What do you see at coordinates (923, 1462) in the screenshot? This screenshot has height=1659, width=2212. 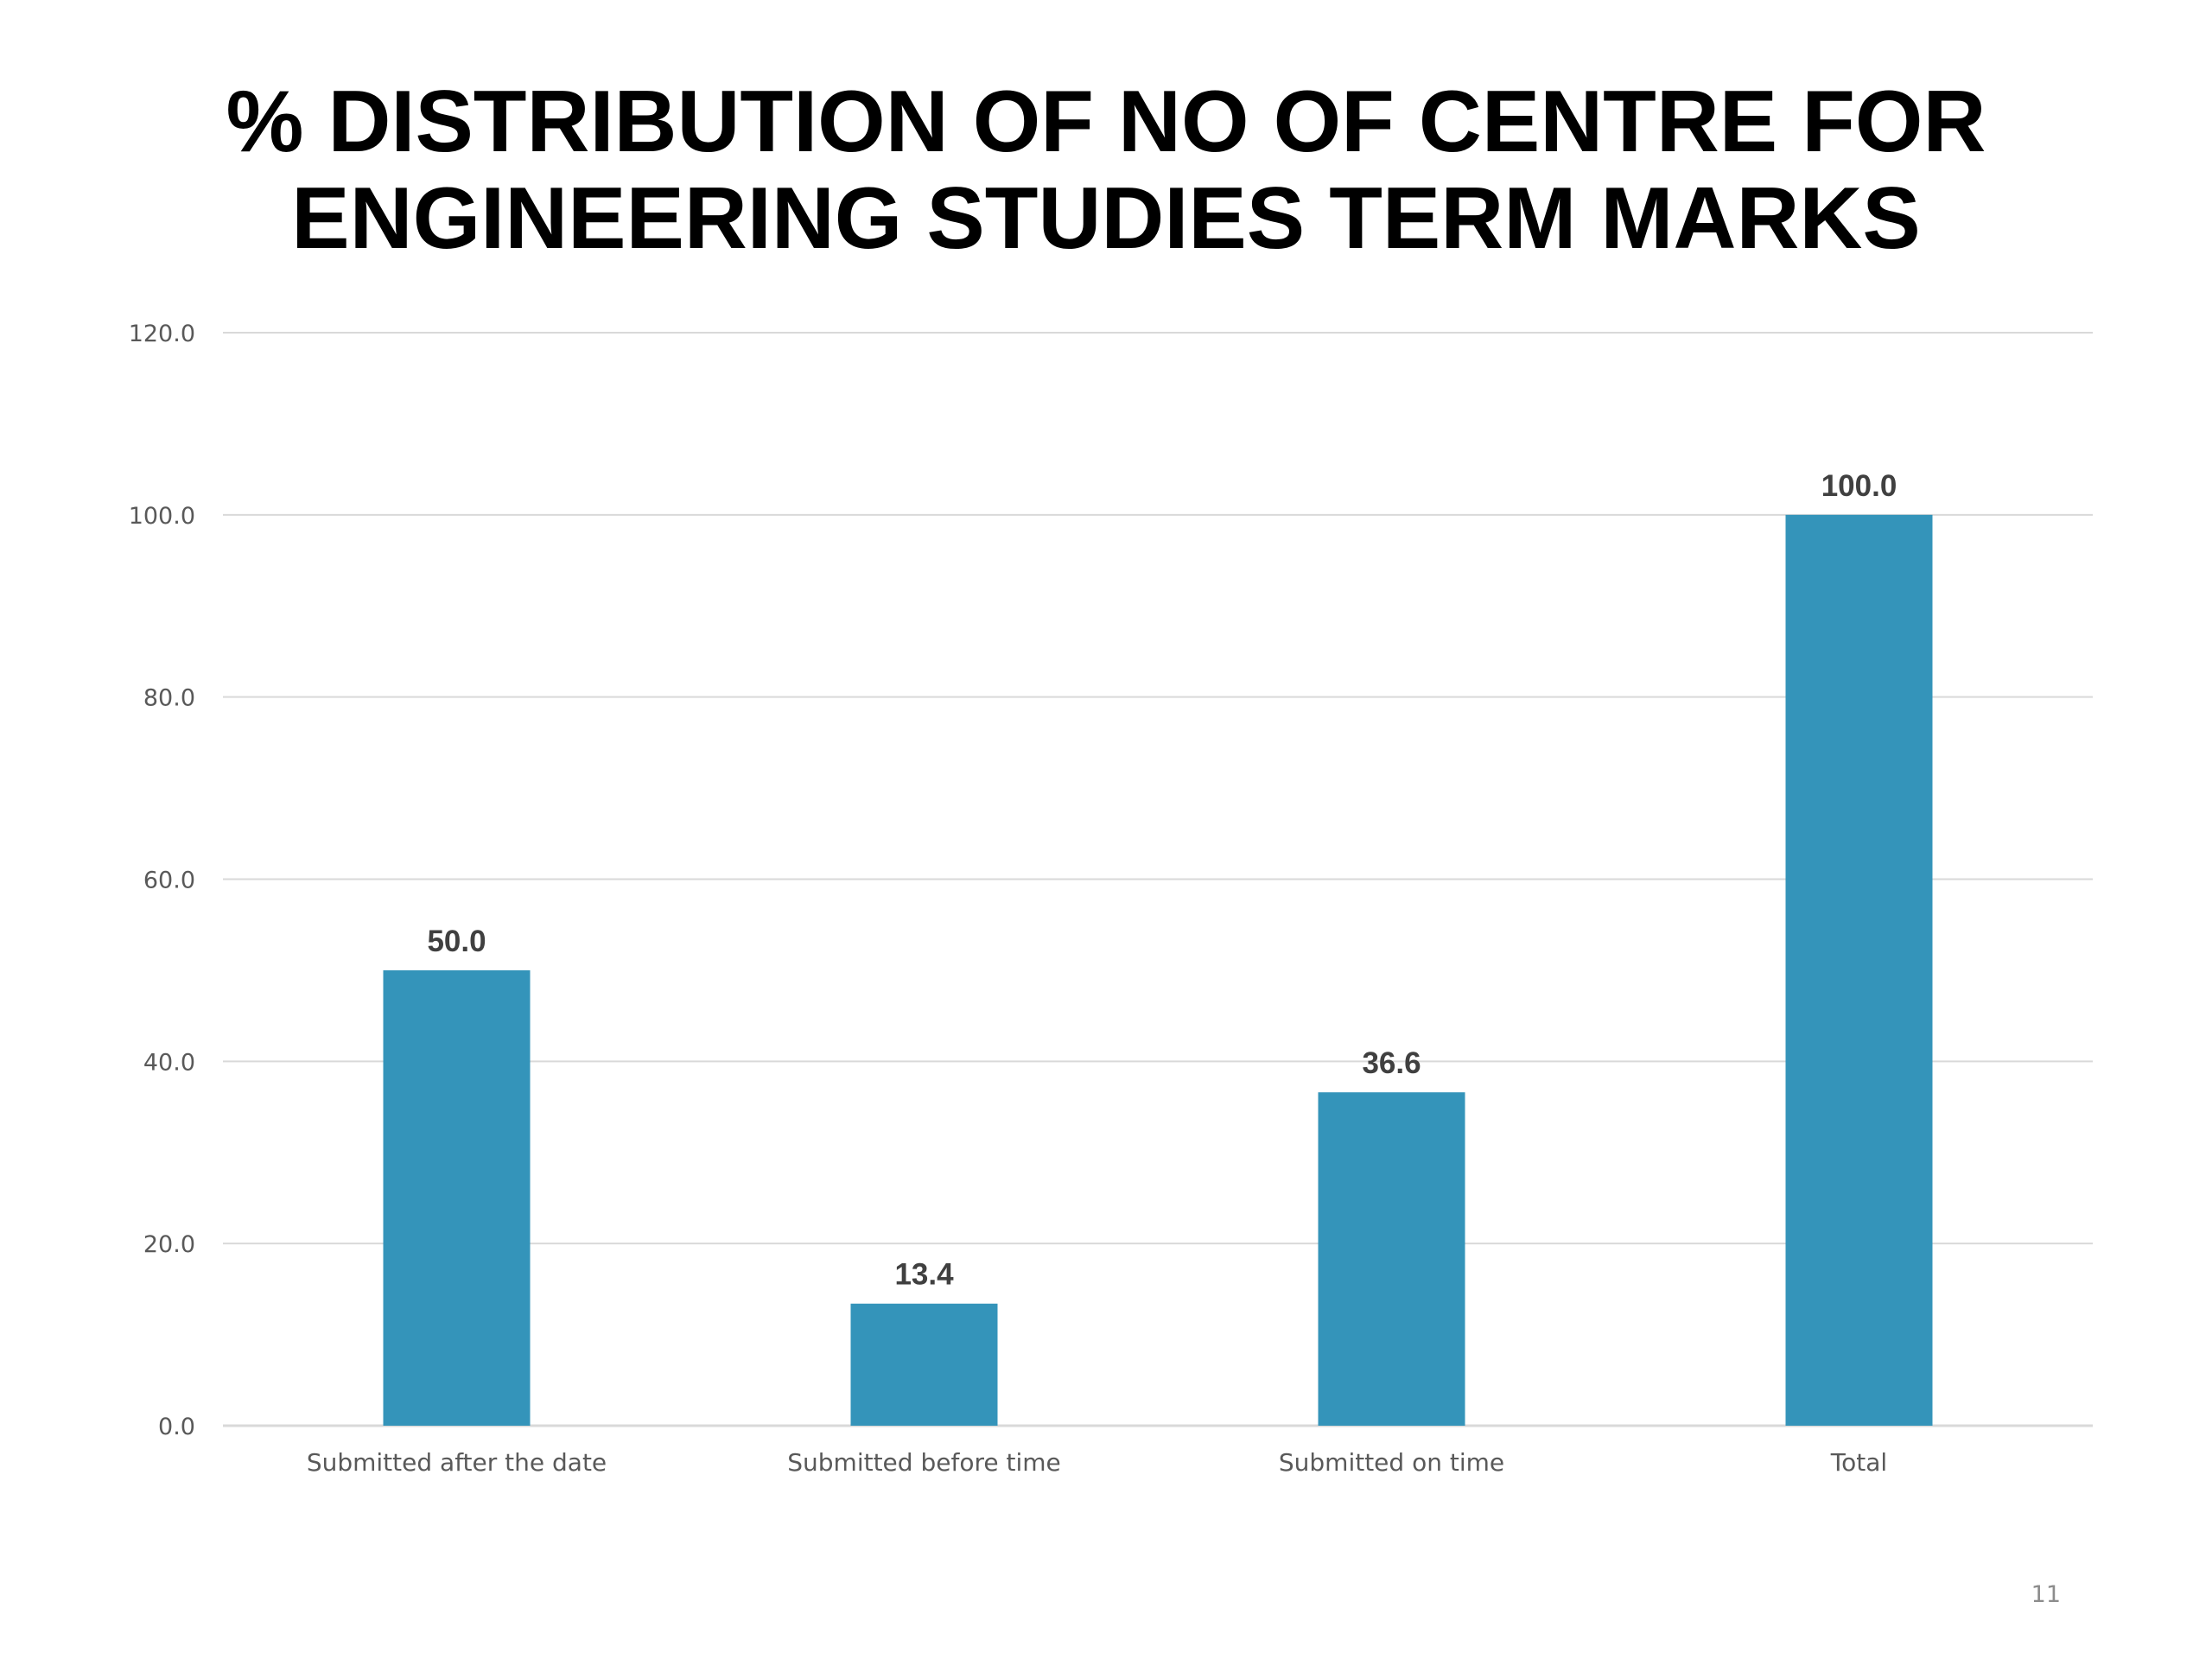 I see `x-category-label: Submitted before time` at bounding box center [923, 1462].